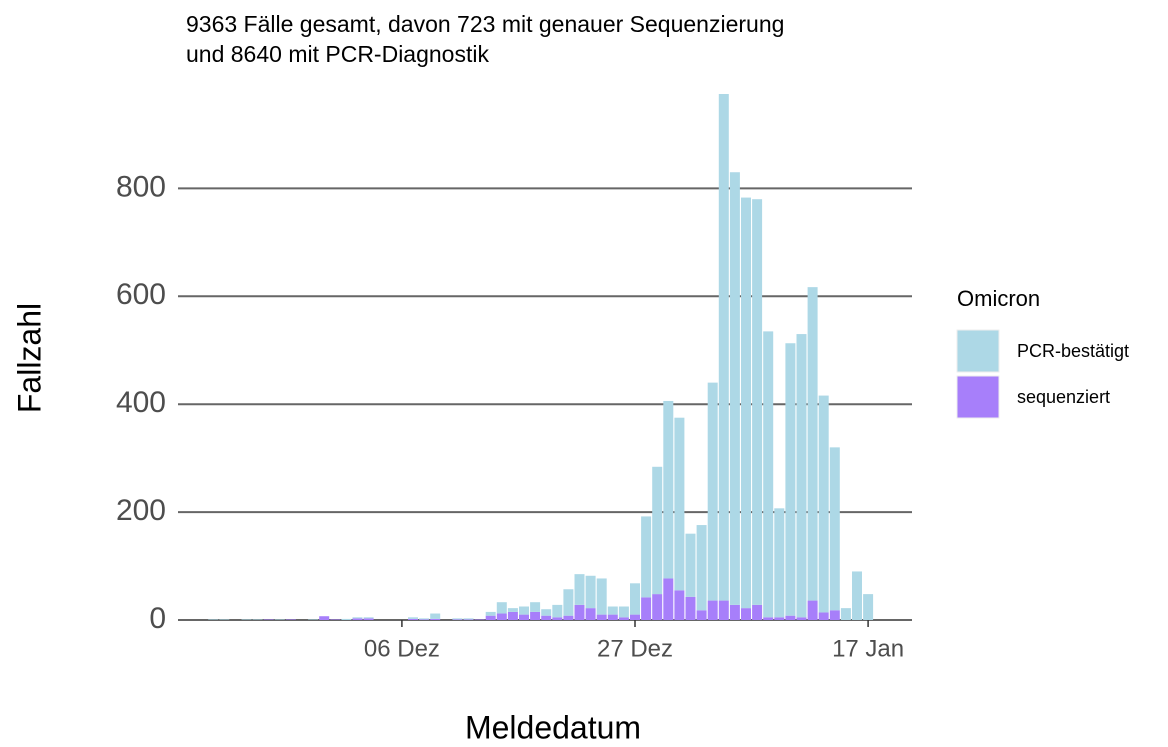 This screenshot has width=1168, height=747. I want to click on y-axis-label: Fallzahl, so click(29, 358).